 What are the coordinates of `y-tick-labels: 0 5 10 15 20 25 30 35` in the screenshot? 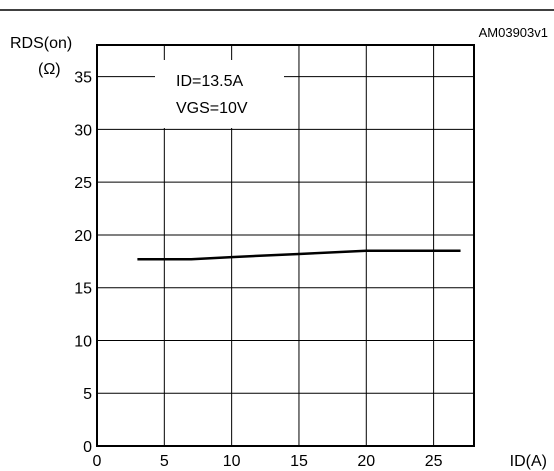 It's located at (83, 263).